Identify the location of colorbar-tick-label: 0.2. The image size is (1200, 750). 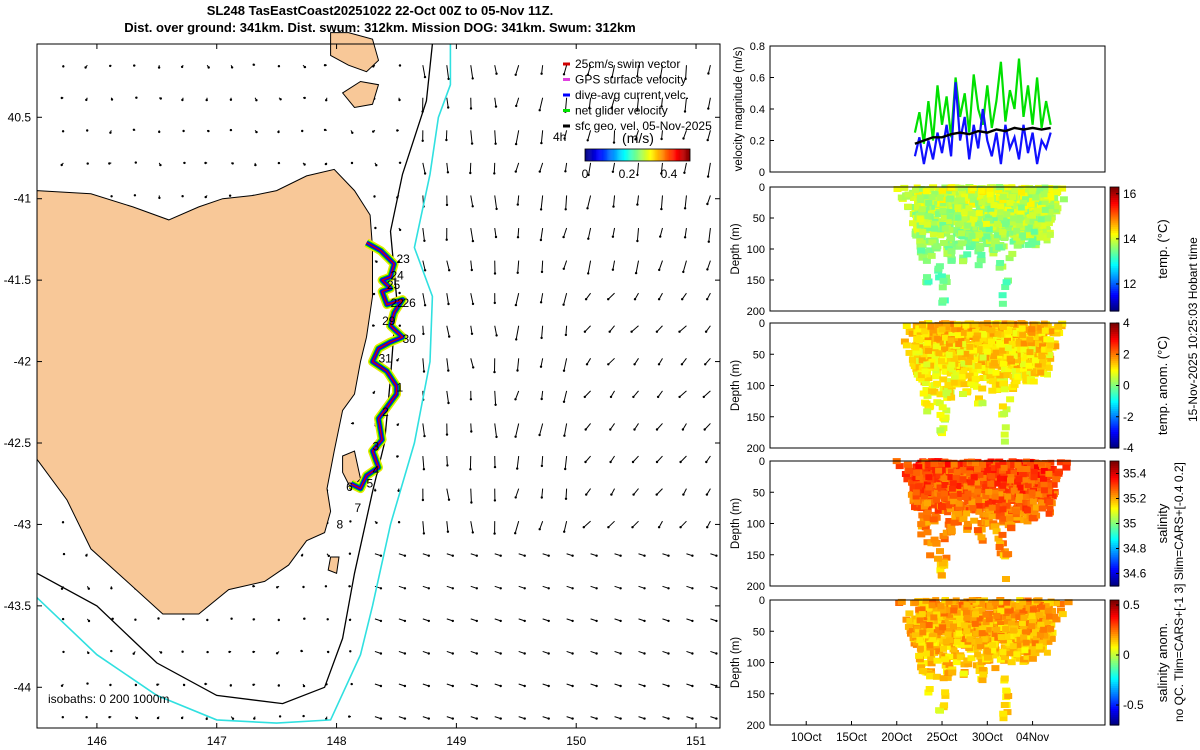
(627, 174).